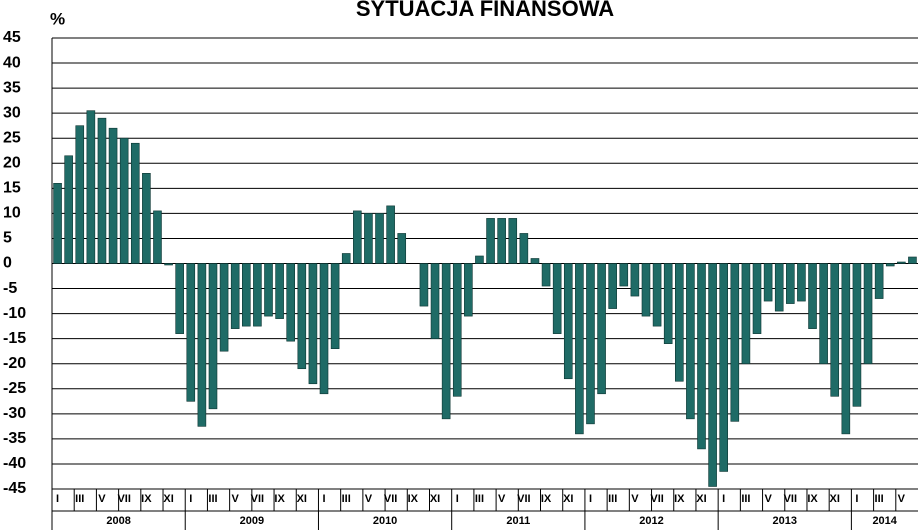 The image size is (918, 530). I want to click on y-tick-label: -10, so click(14, 313).